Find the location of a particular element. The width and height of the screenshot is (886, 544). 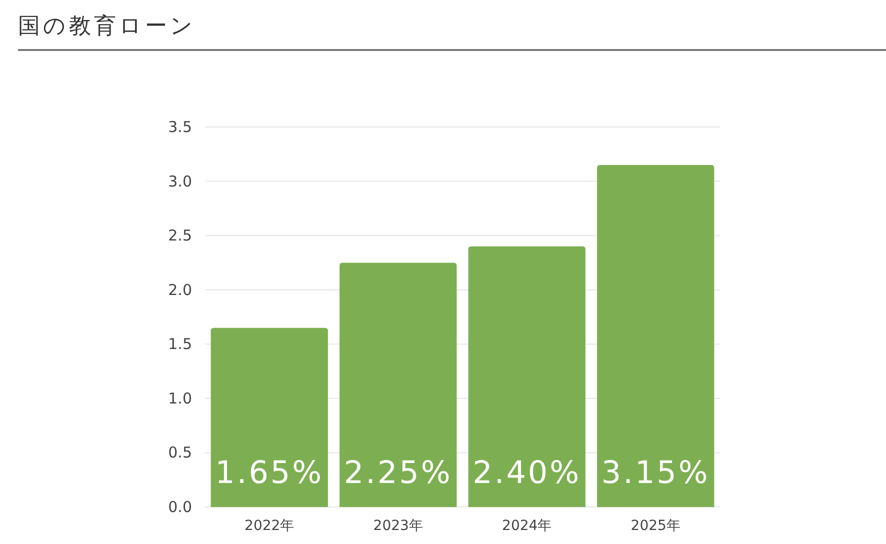

y-tick-label: 0.0 is located at coordinates (180, 507).